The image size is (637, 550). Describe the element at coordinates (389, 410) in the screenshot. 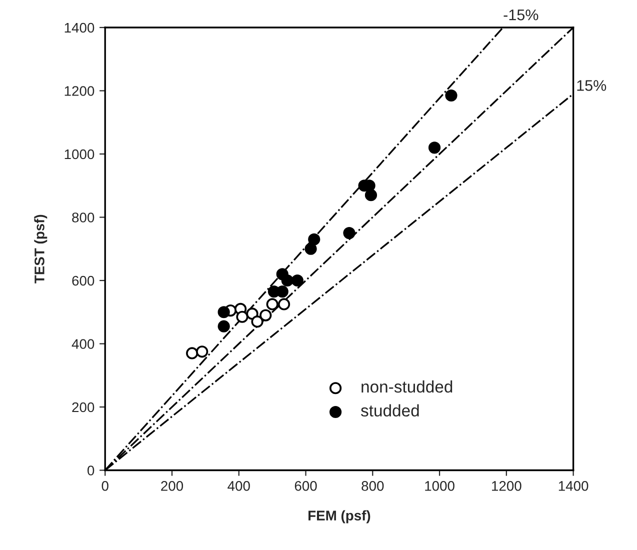

I see `legend-label: studded` at that location.